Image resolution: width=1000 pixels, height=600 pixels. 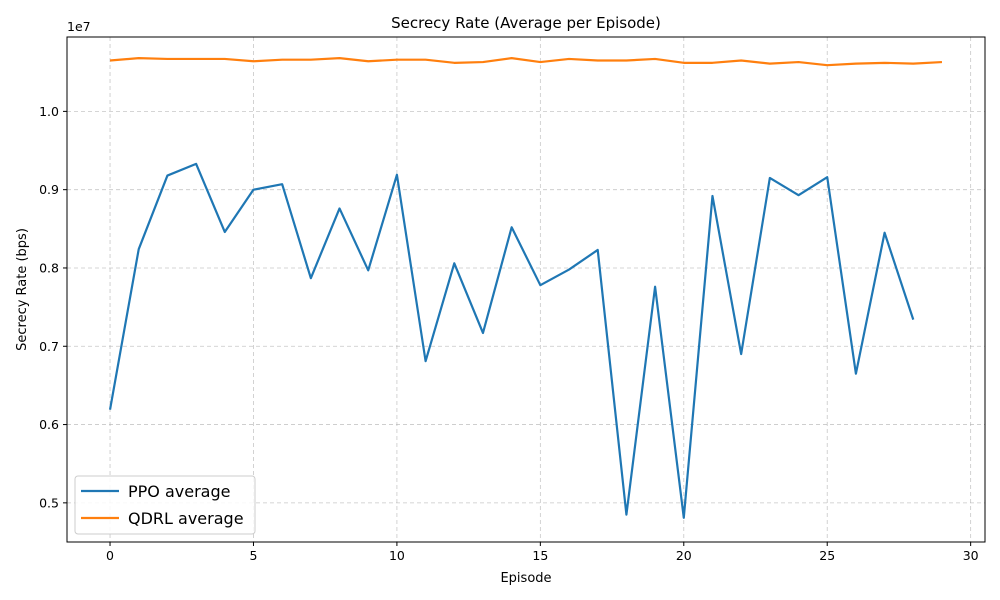 What do you see at coordinates (526, 23) in the screenshot?
I see `chart-title: Secrecy Rate (Average per Episode)` at bounding box center [526, 23].